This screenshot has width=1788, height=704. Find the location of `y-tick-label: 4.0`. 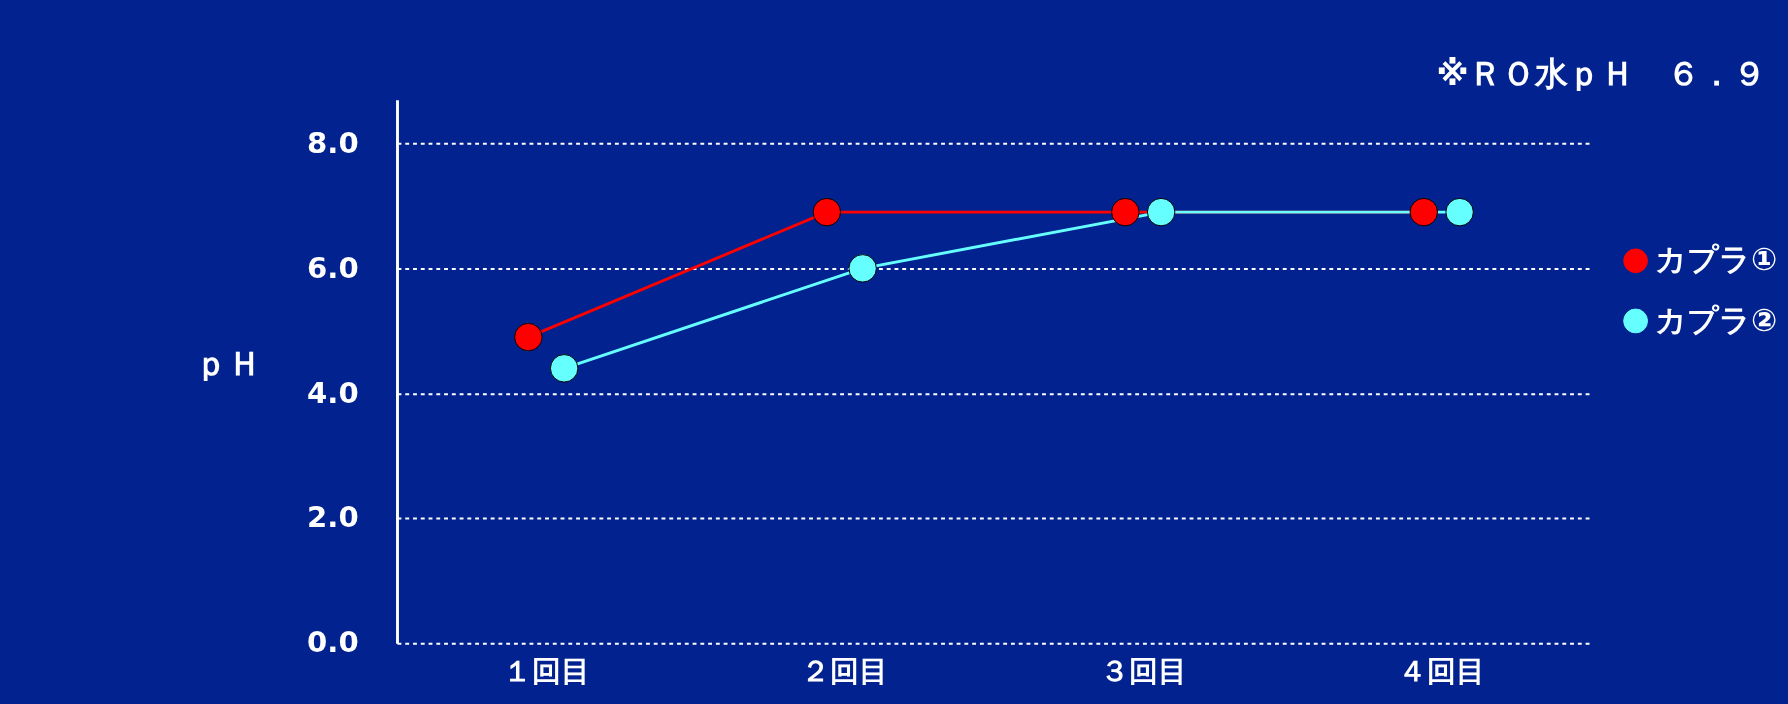

y-tick-label: 4.0 is located at coordinates (333, 392).